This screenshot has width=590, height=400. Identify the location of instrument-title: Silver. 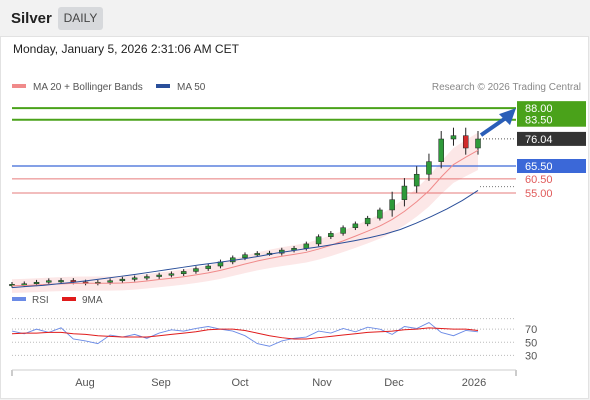
(31, 18).